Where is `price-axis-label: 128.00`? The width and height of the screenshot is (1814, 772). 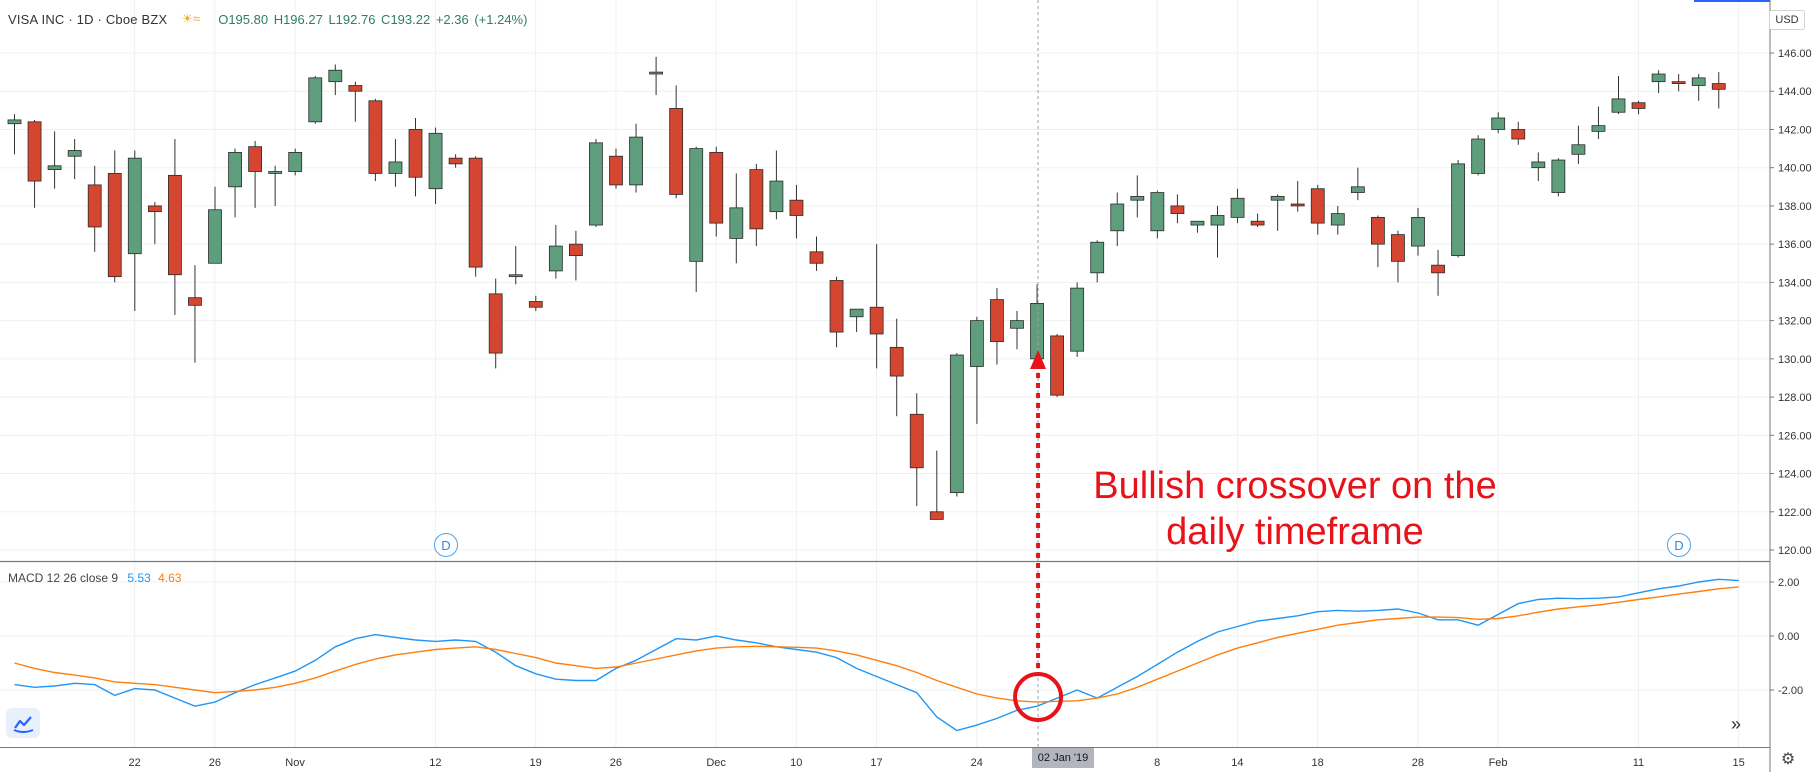 price-axis-label: 128.00 is located at coordinates (1795, 398).